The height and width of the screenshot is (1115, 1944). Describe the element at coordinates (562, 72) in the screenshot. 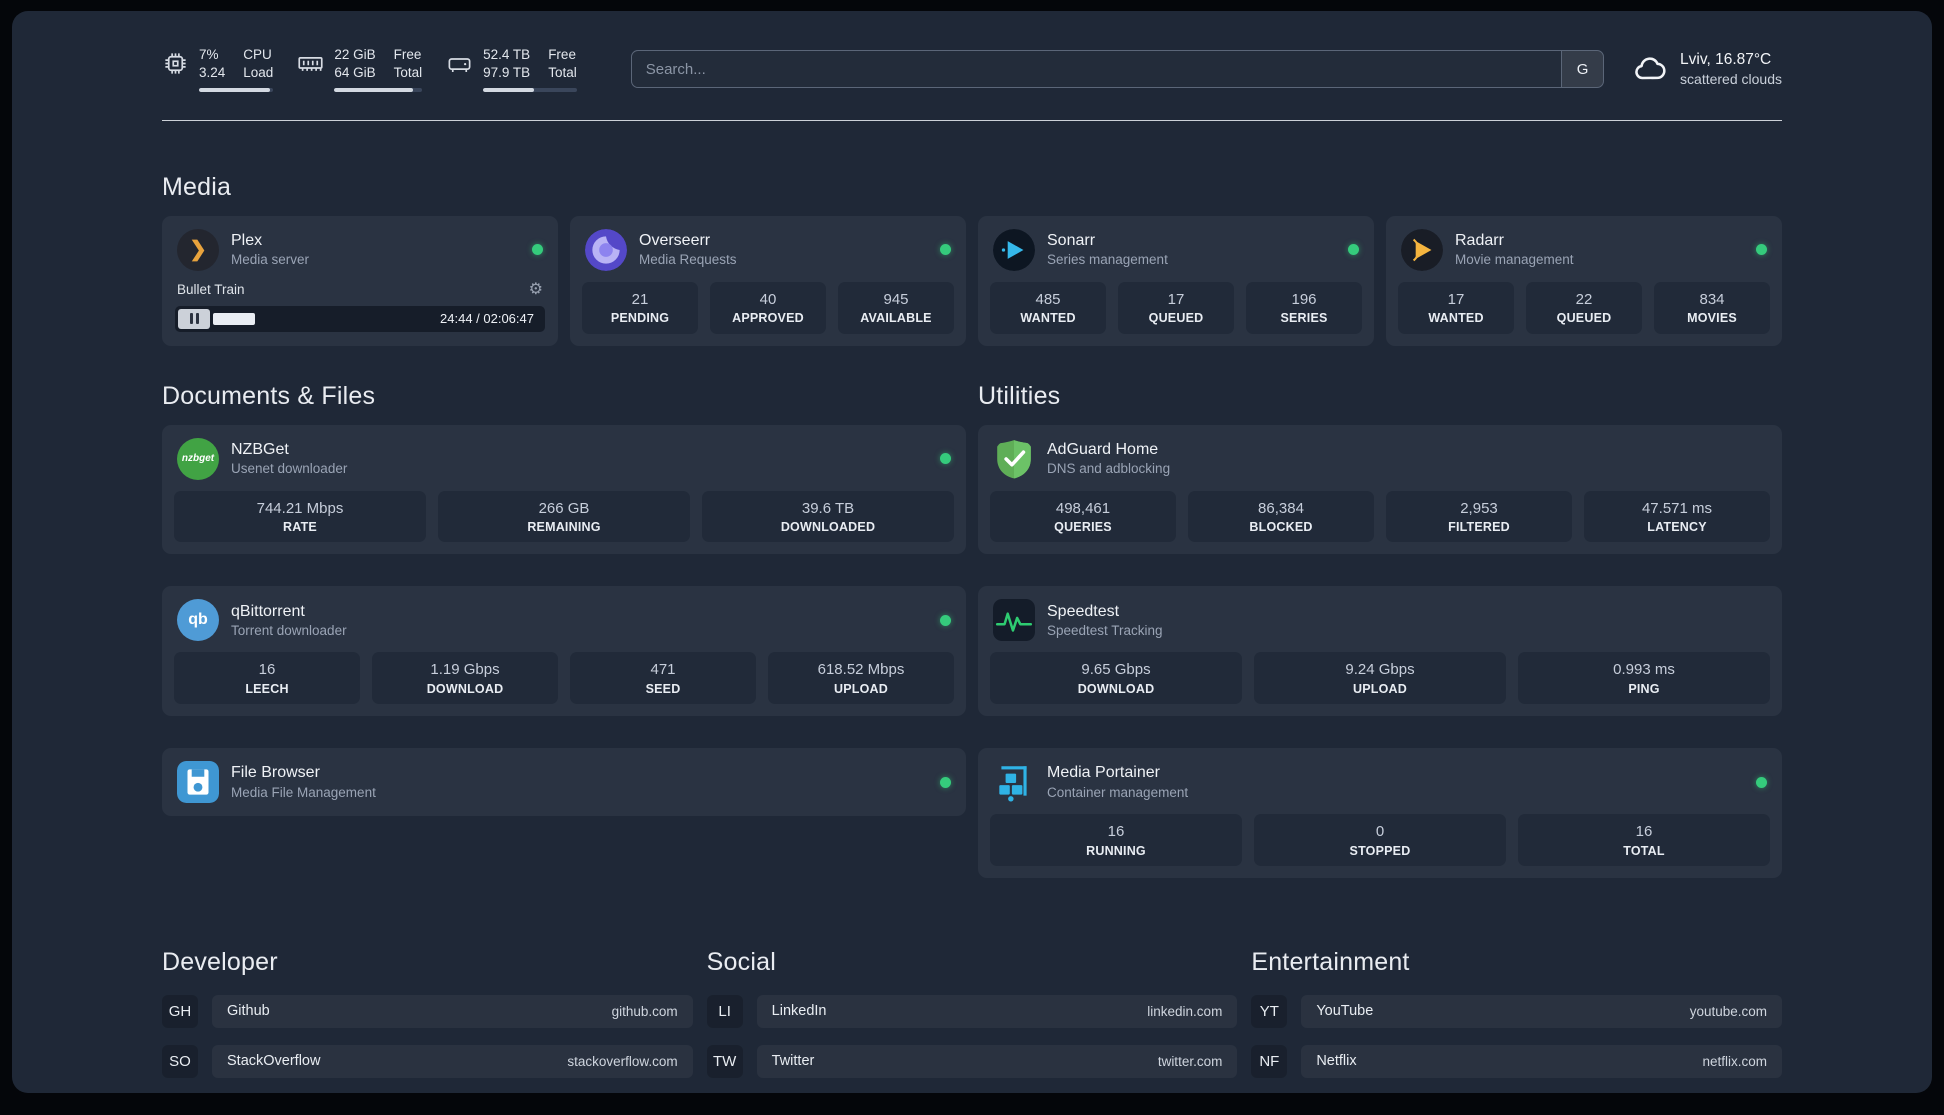

I see `disk-label-bottom: Total` at that location.